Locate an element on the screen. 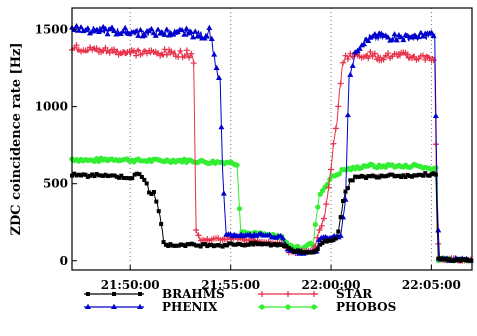 The height and width of the screenshot is (336, 477). x-tick-label: 21:55:00 is located at coordinates (230, 285).